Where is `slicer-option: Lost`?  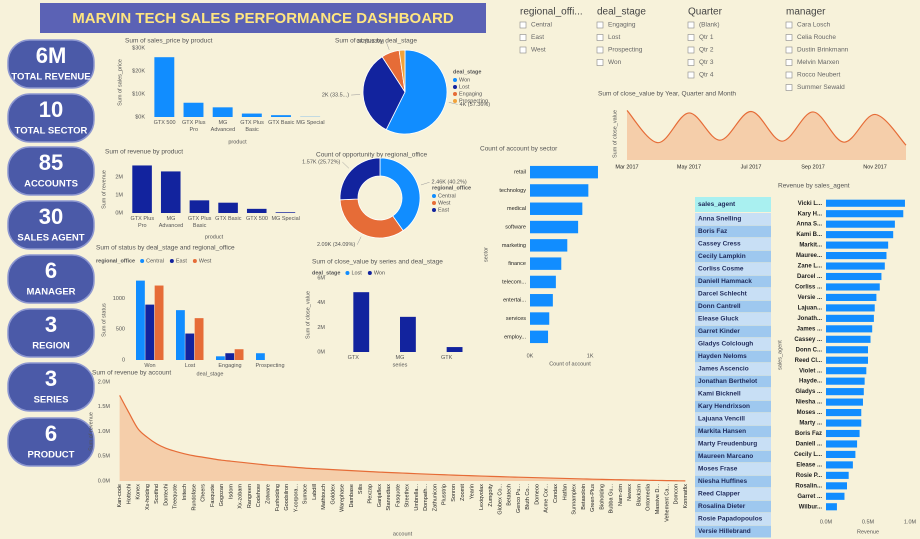 slicer-option: Lost is located at coordinates (614, 37).